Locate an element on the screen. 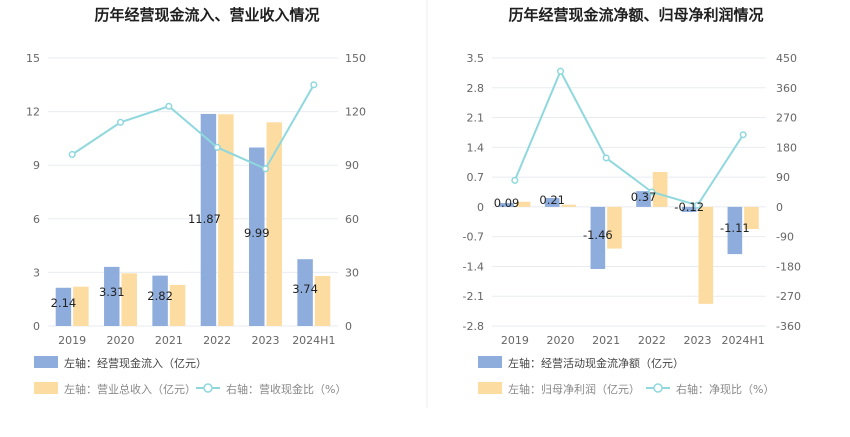 This screenshot has height=437, width=850. left-axis-tick-label: -0.7 is located at coordinates (473, 237).